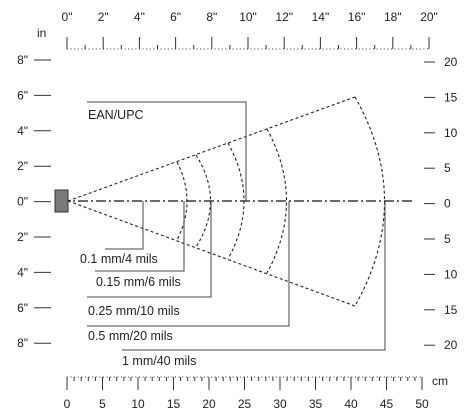  I want to click on top-ruler-label: 0", so click(67, 17).